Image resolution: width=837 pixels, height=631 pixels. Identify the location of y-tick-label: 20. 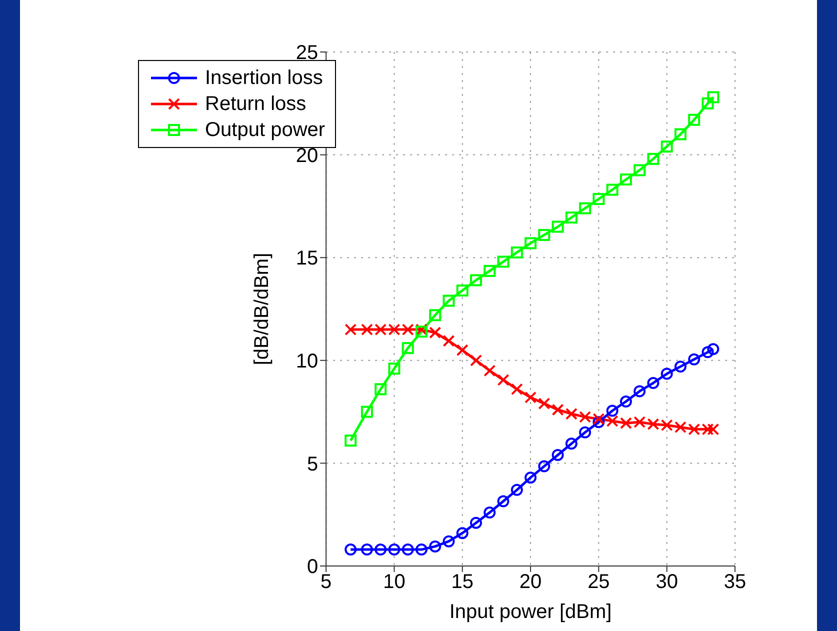
(307, 155).